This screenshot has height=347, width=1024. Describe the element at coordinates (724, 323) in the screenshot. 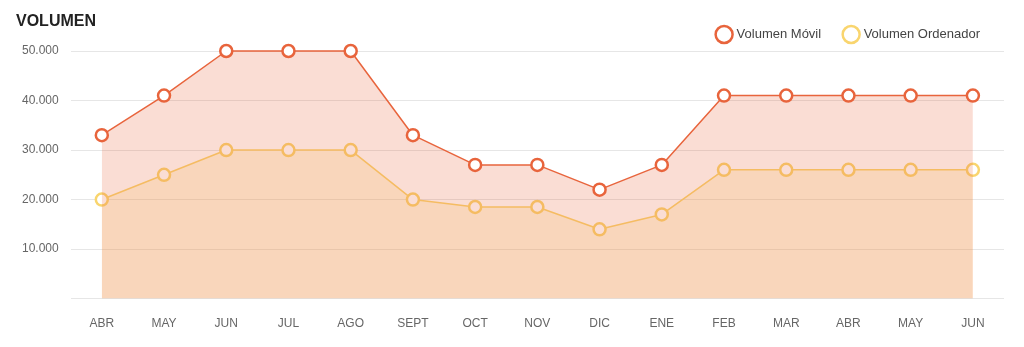

I see `x-tick-label: FEB` at that location.